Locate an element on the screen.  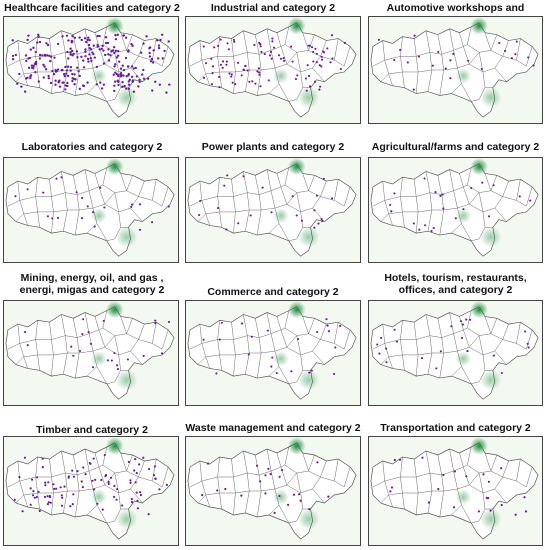
map-laboratories is located at coordinates (91, 210).